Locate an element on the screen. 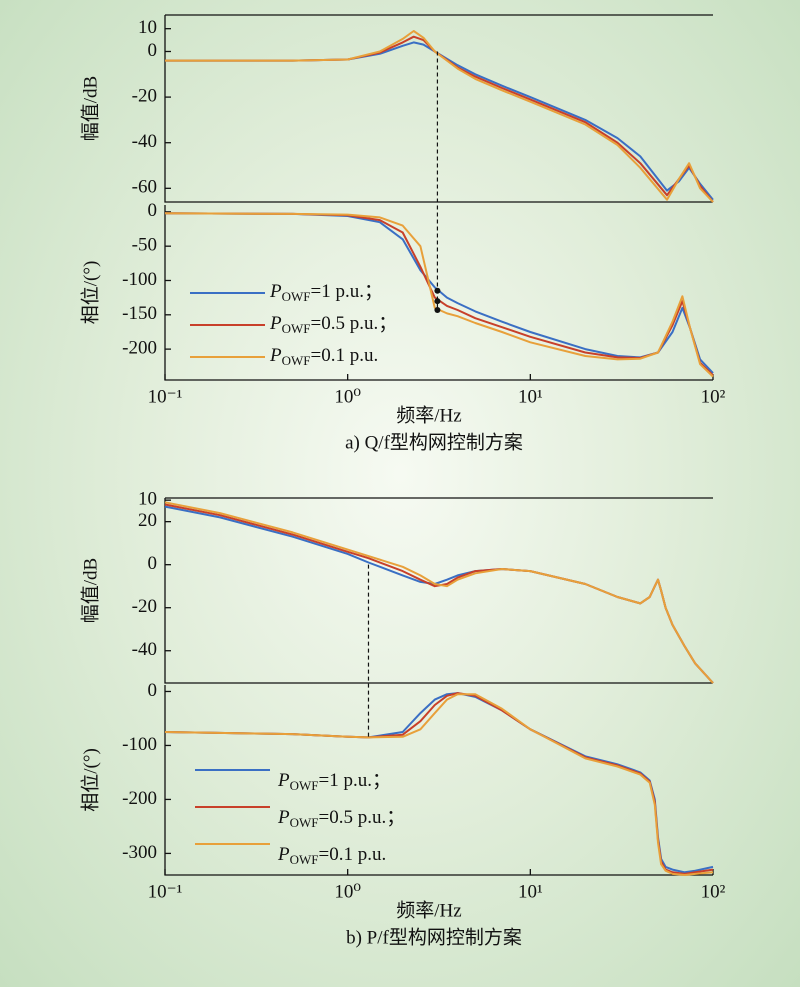 Image resolution: width=800 pixels, height=987 pixels. y-tick-label: -60 is located at coordinates (144, 187).